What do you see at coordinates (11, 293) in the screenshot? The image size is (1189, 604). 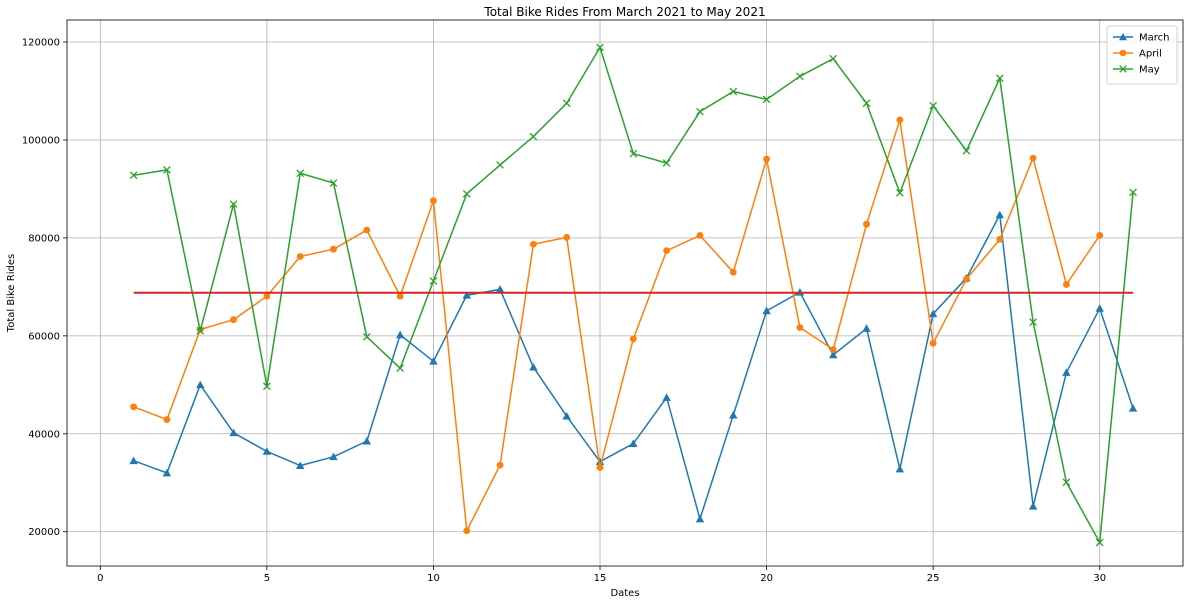 I see `y-axis-label: Total Bike Rides` at bounding box center [11, 293].